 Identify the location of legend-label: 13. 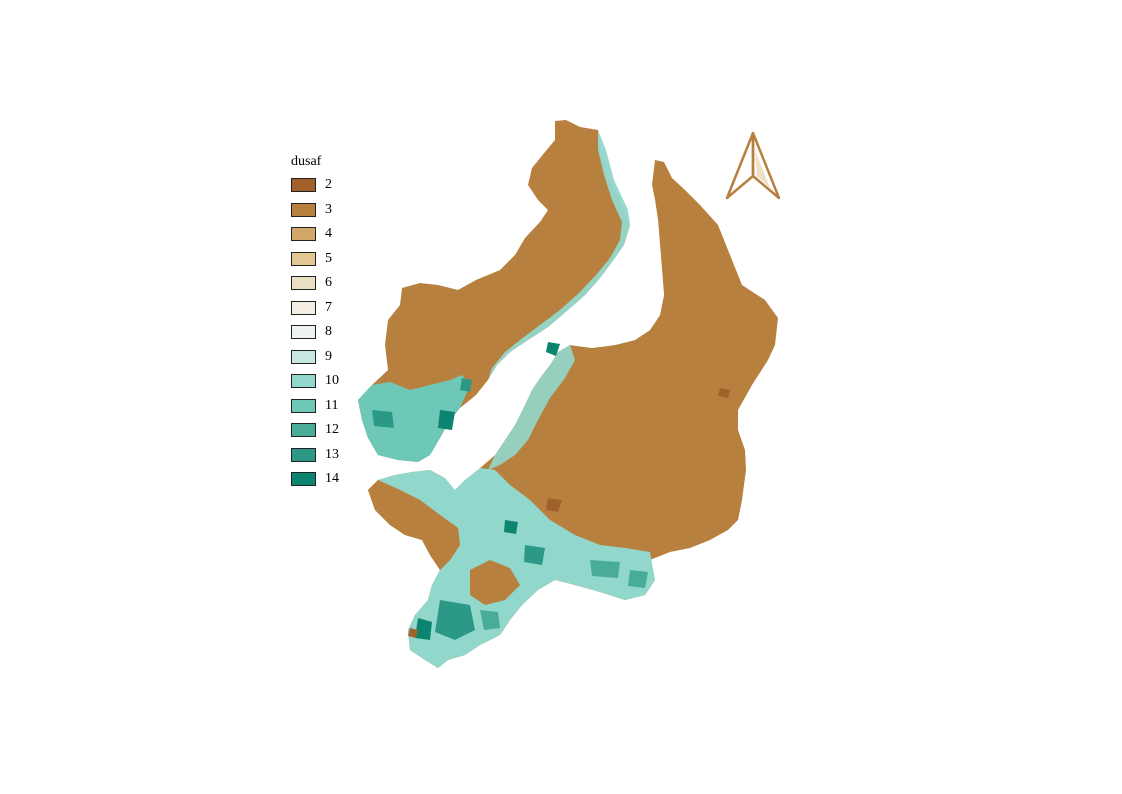
(332, 454).